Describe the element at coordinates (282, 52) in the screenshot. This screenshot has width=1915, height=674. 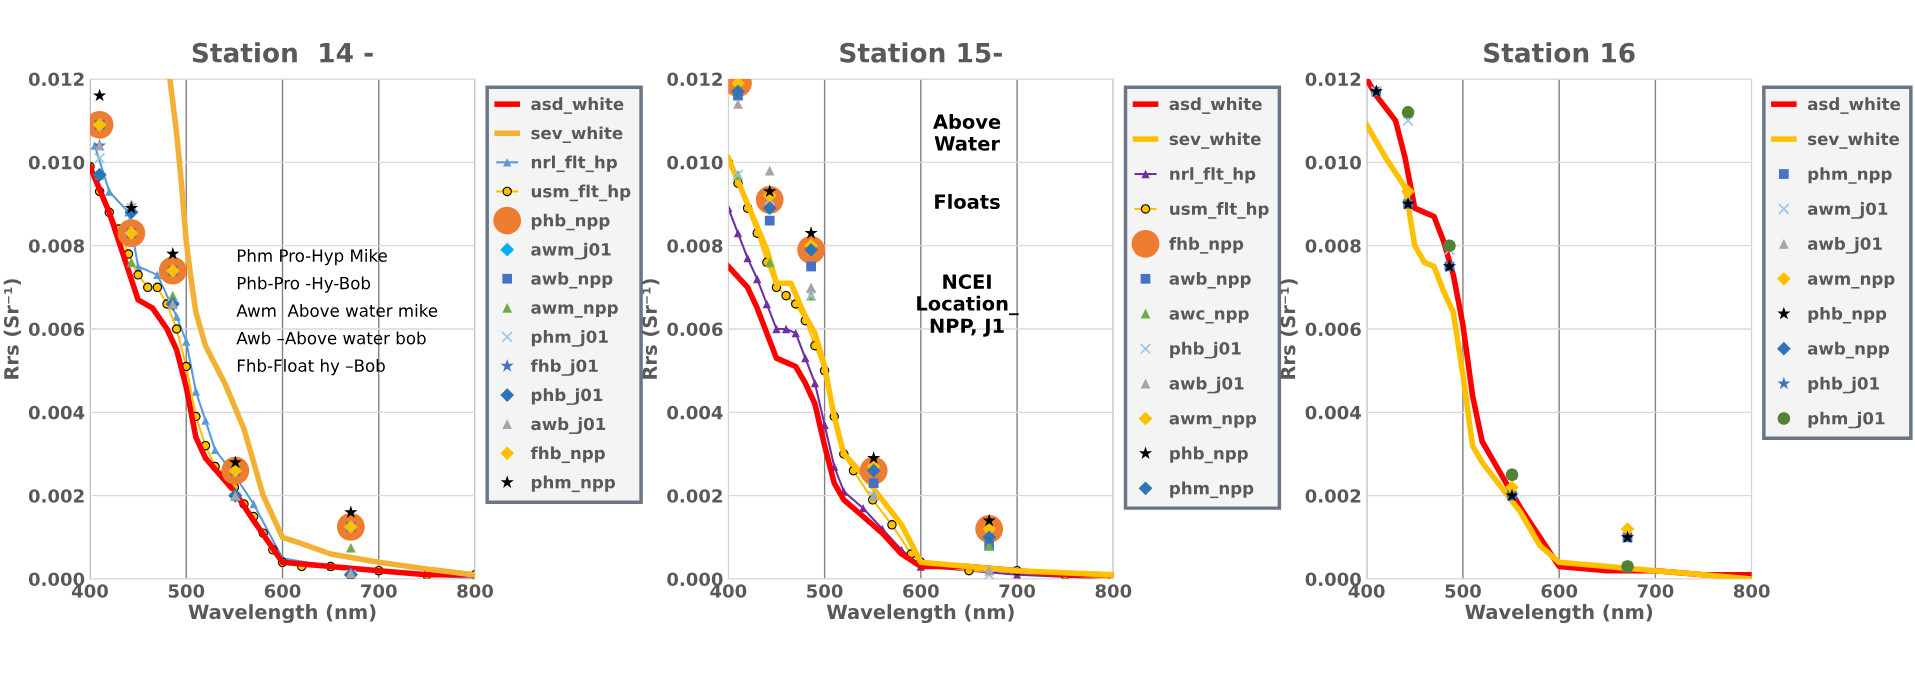
I see `chart-title: Station 14 -` at that location.